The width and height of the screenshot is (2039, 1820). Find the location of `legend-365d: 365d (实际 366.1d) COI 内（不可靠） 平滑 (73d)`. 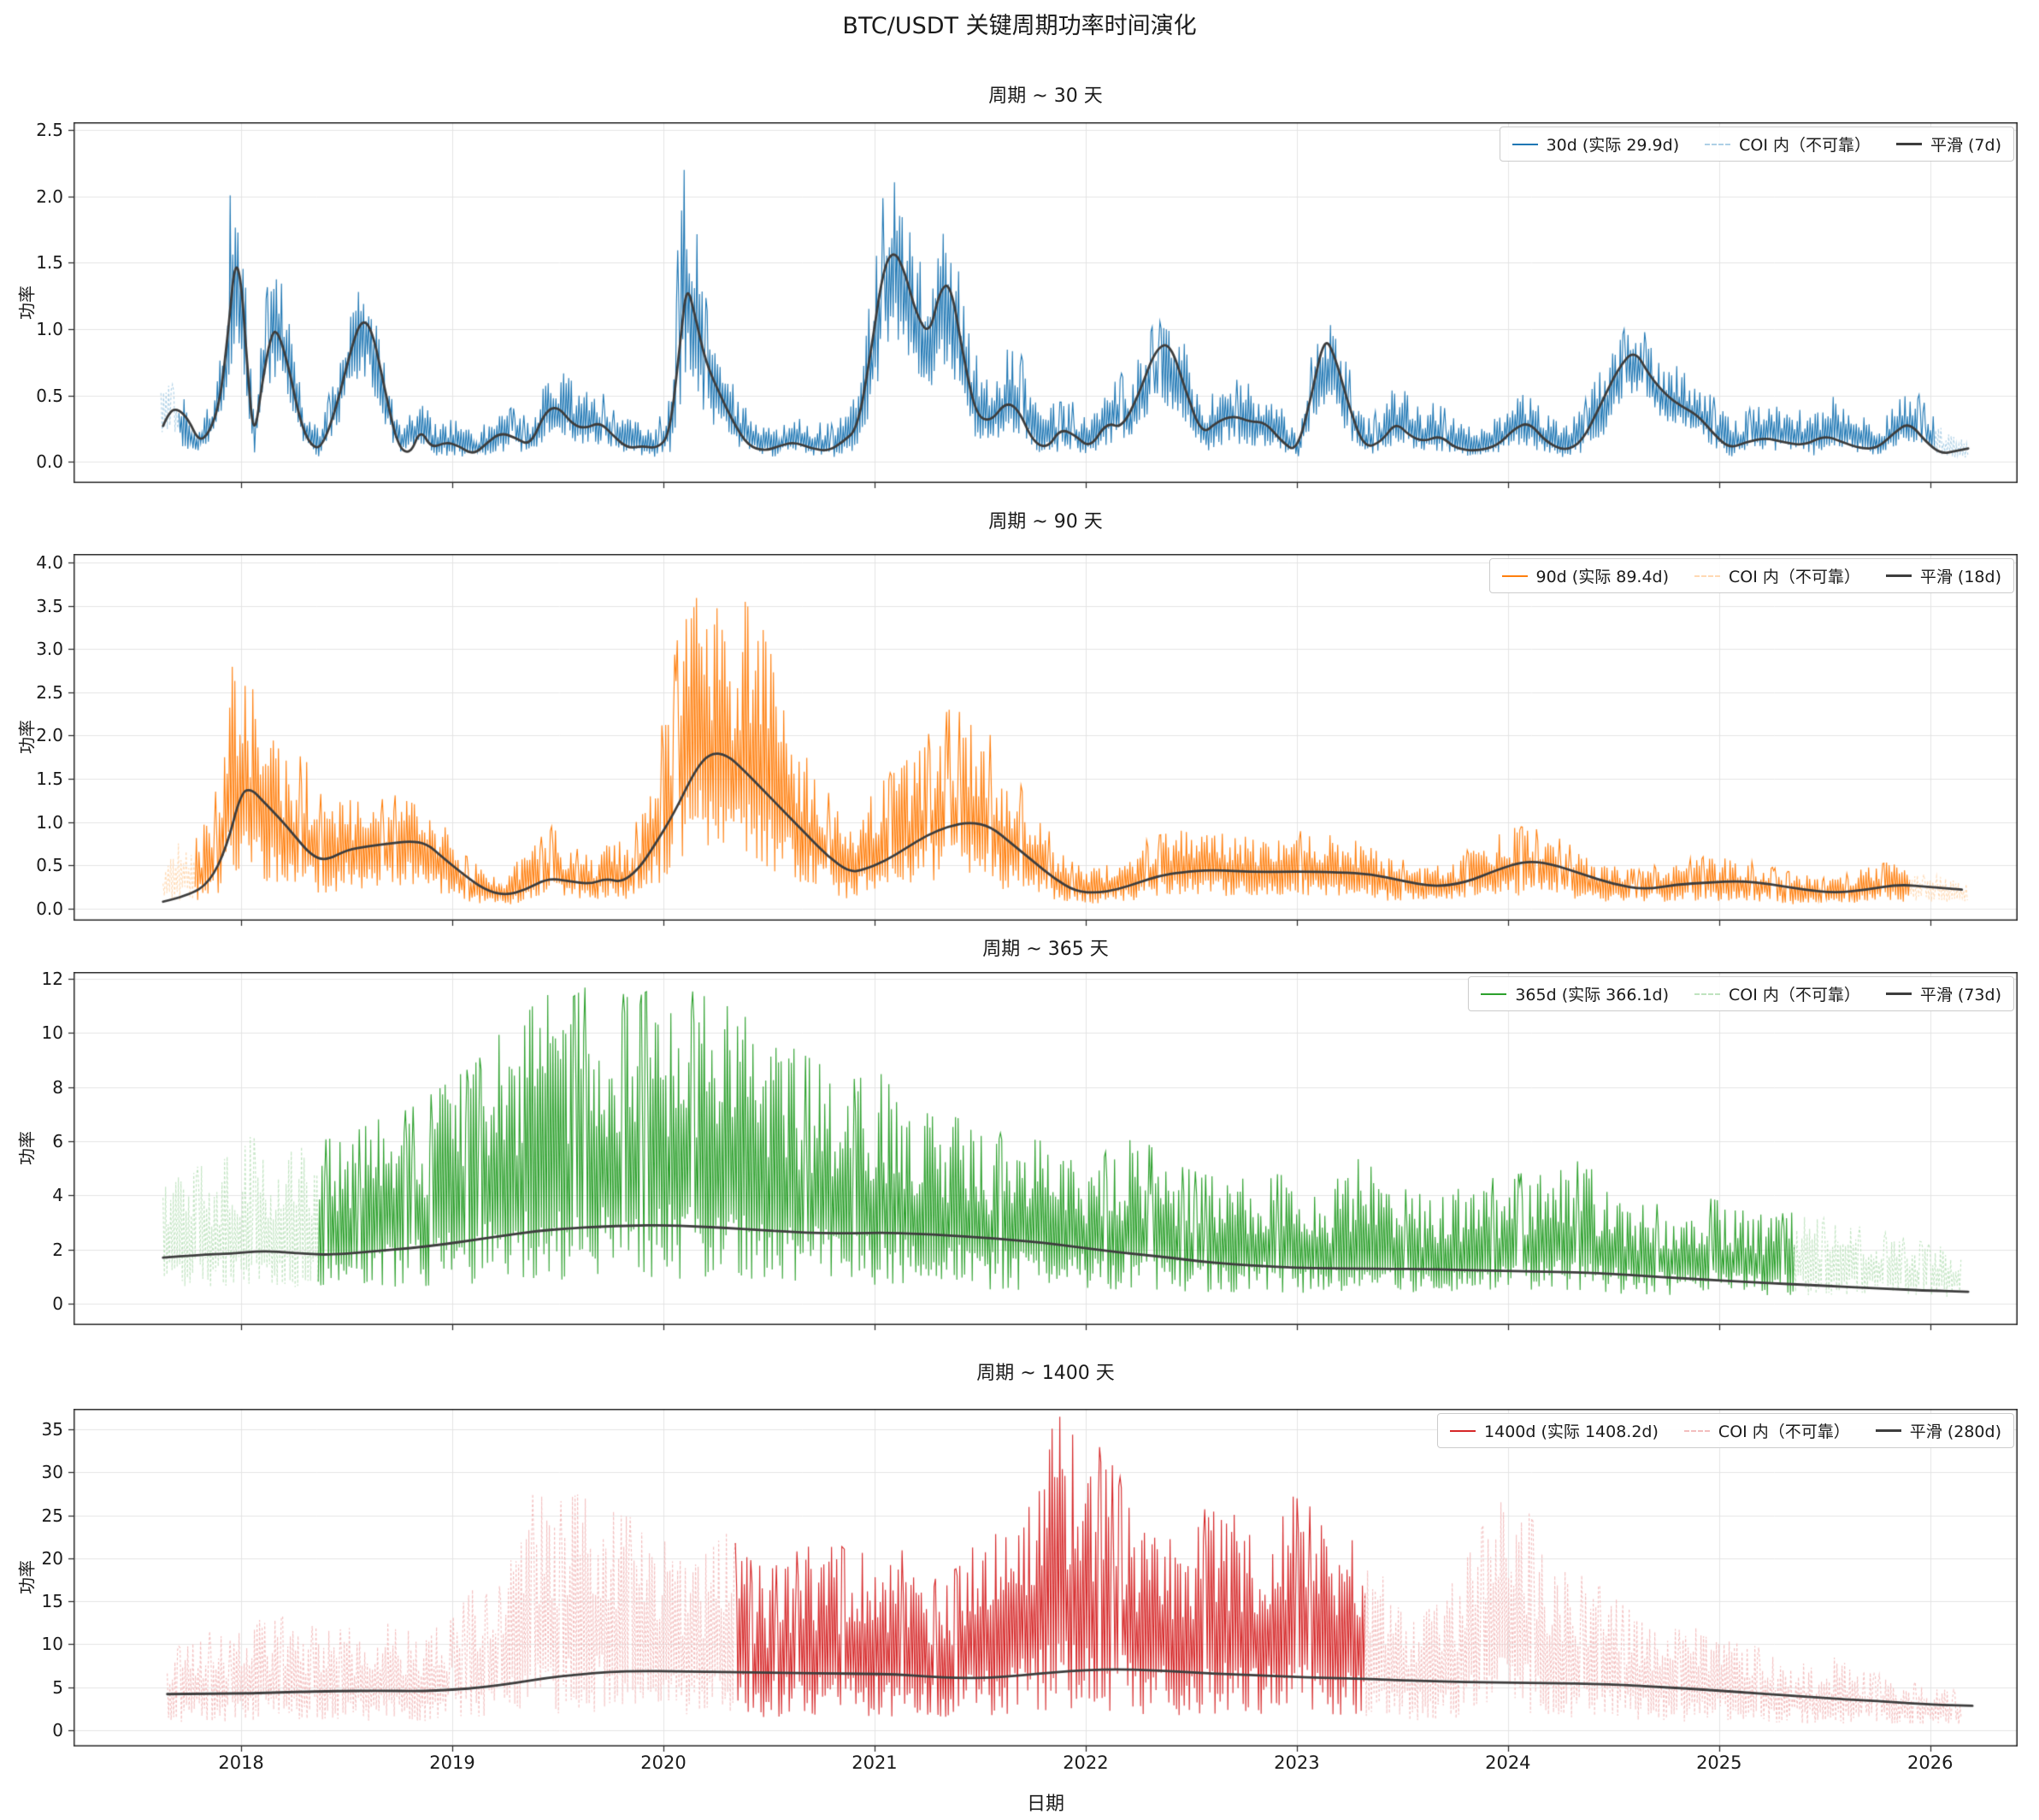

legend-365d: 365d (实际 366.1d) COI 内（不可靠） 平滑 (73d) is located at coordinates (1741, 994).